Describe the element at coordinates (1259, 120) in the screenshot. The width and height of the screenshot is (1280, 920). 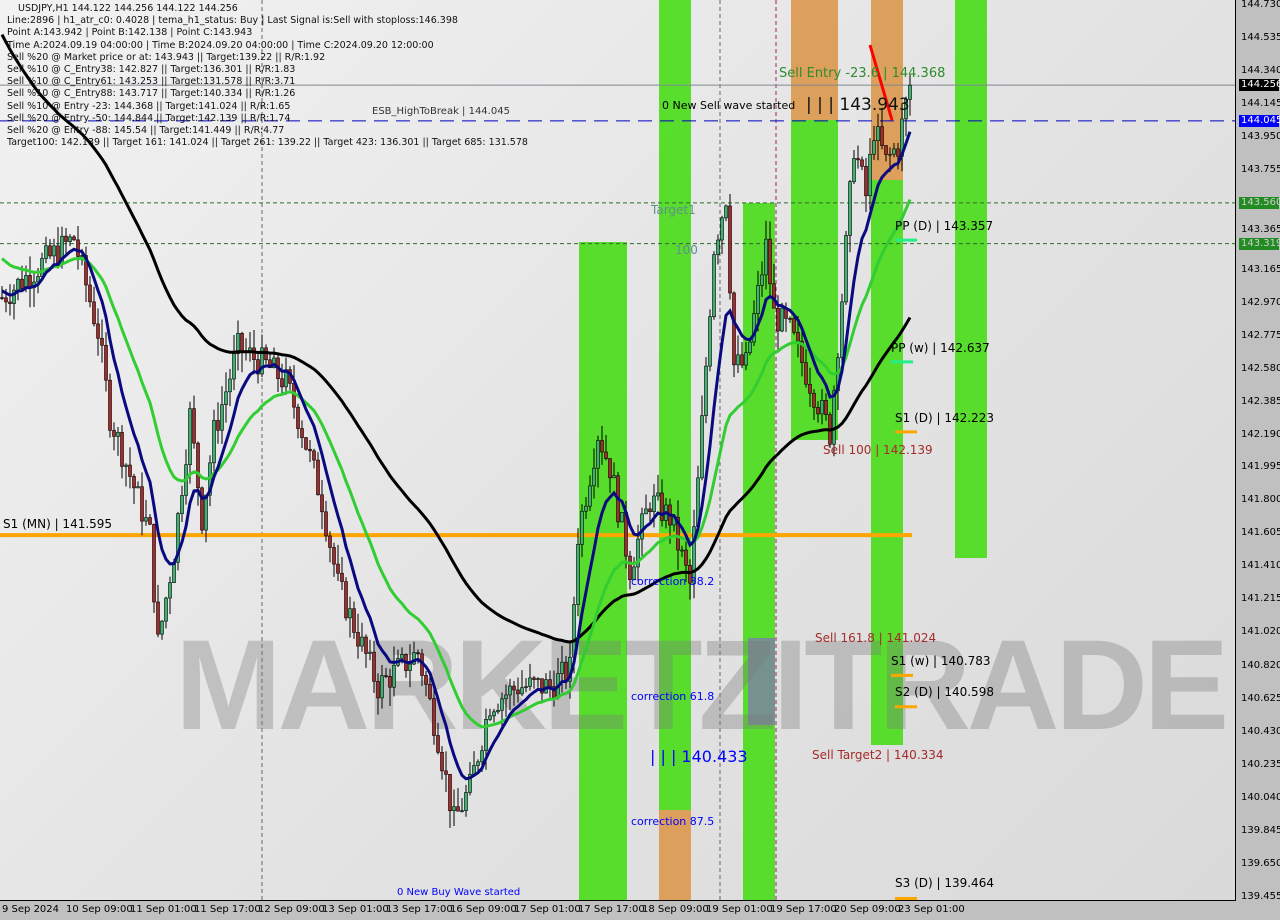
I see `price-tag: 144.045` at that location.